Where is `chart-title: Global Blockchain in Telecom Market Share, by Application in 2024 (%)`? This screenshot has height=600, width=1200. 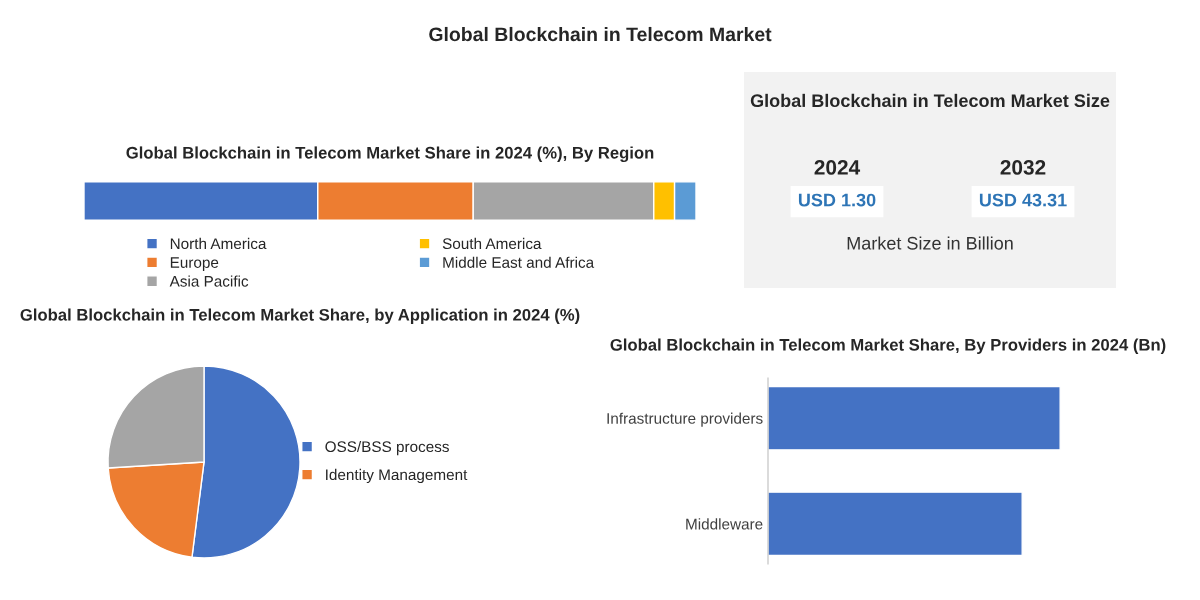 chart-title: Global Blockchain in Telecom Market Share, by Application in 2024 (%) is located at coordinates (300, 316).